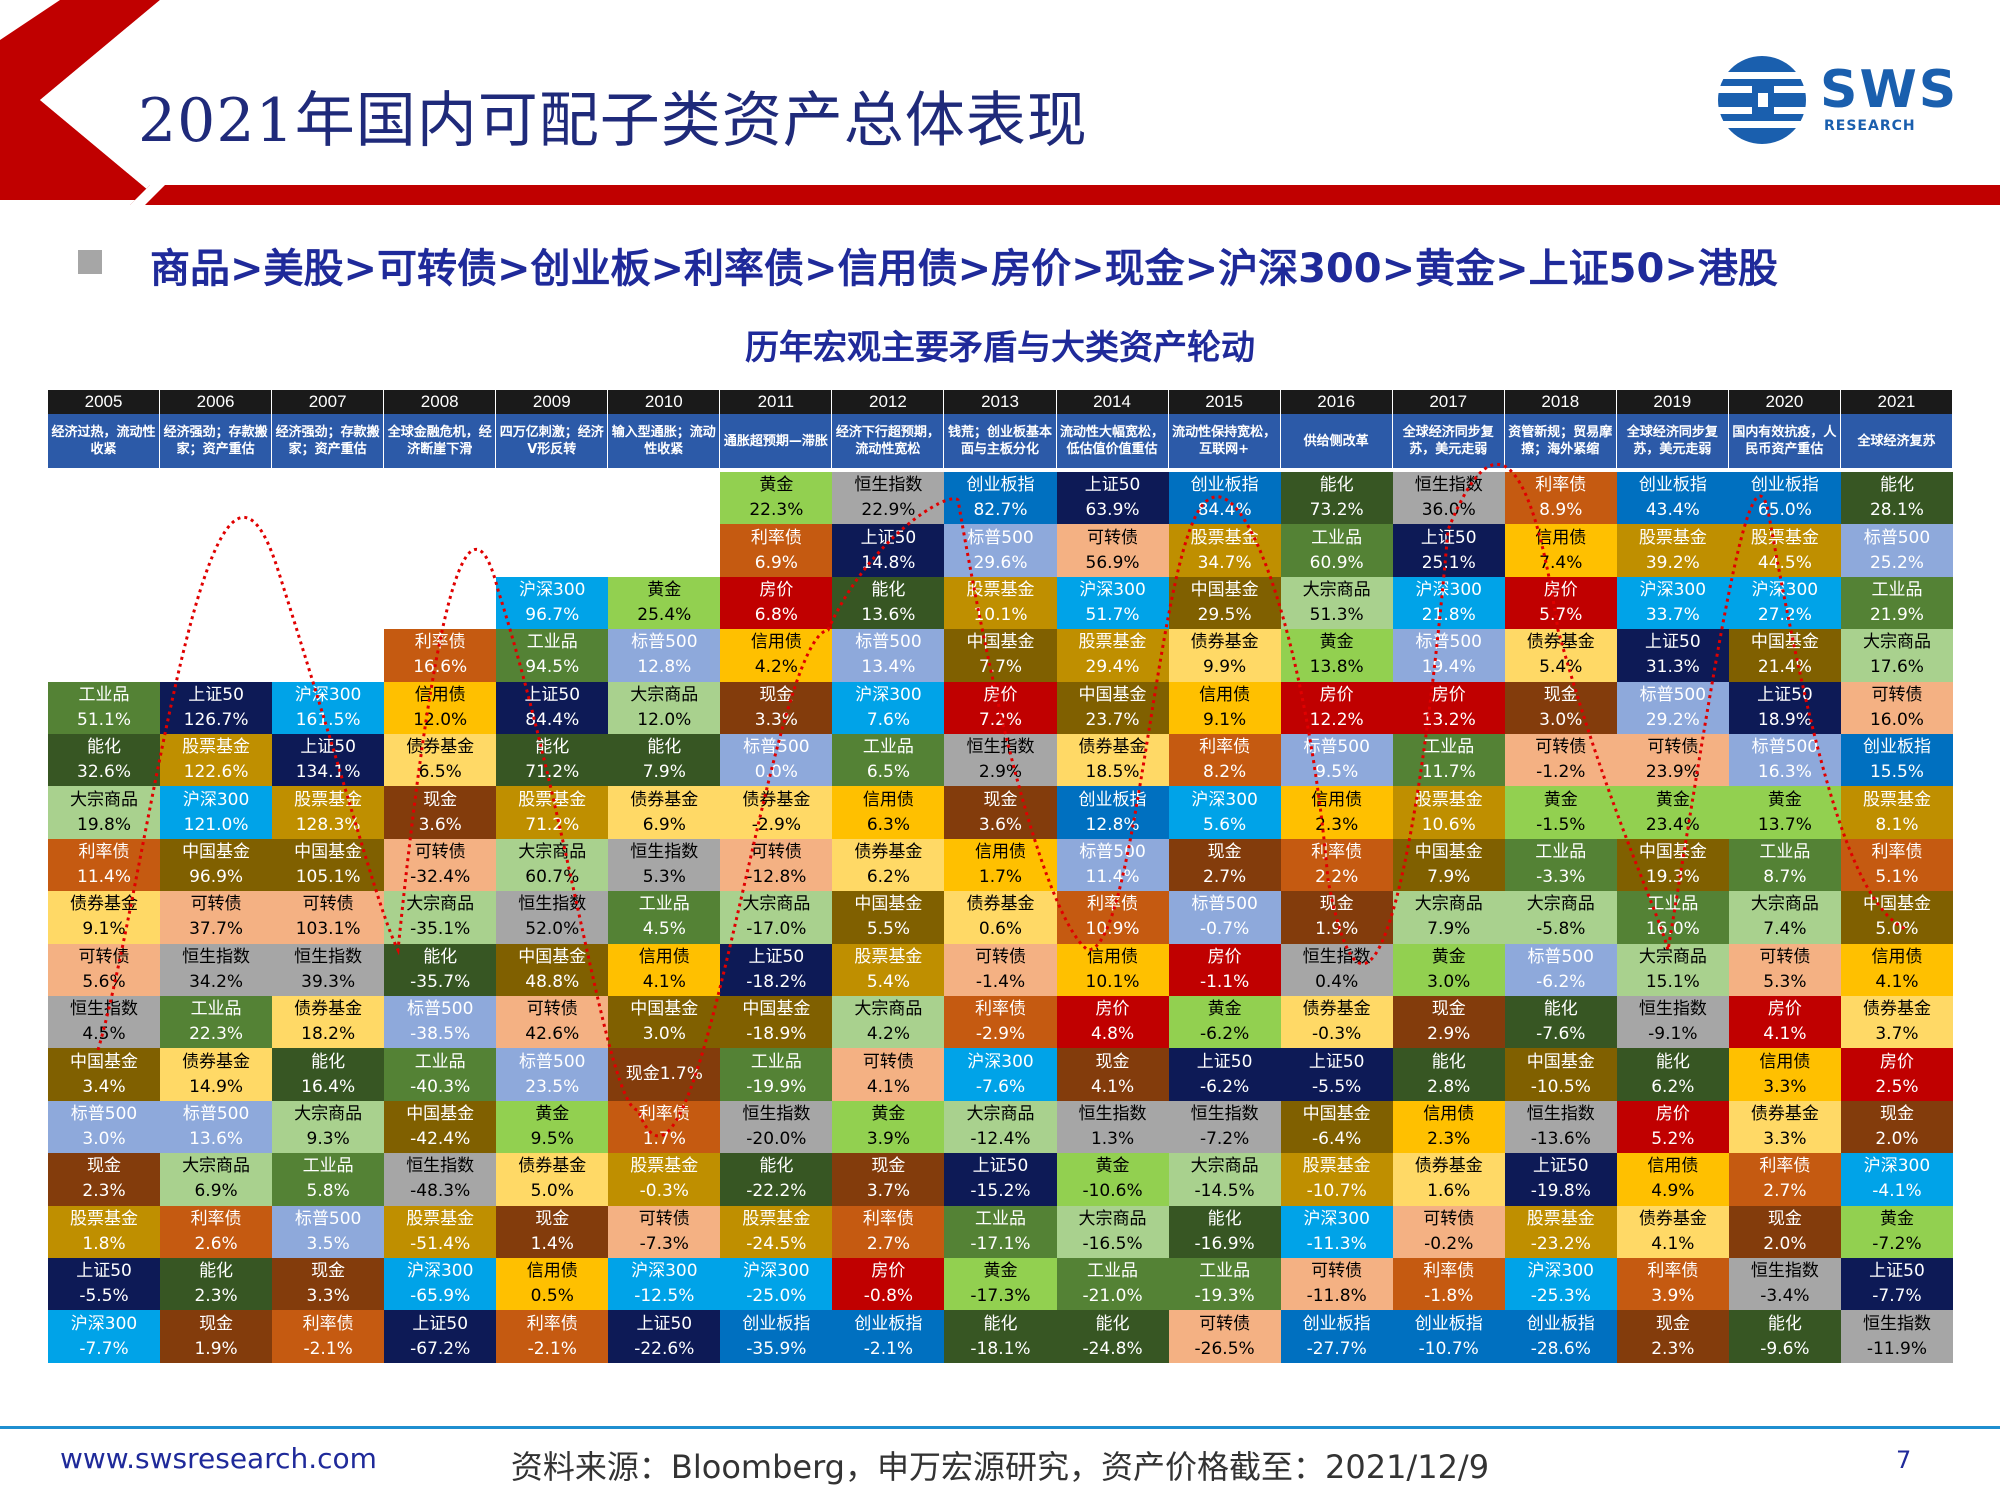  Describe the element at coordinates (1000, 876) in the screenshot. I see `asset-return: 1.7%` at that location.